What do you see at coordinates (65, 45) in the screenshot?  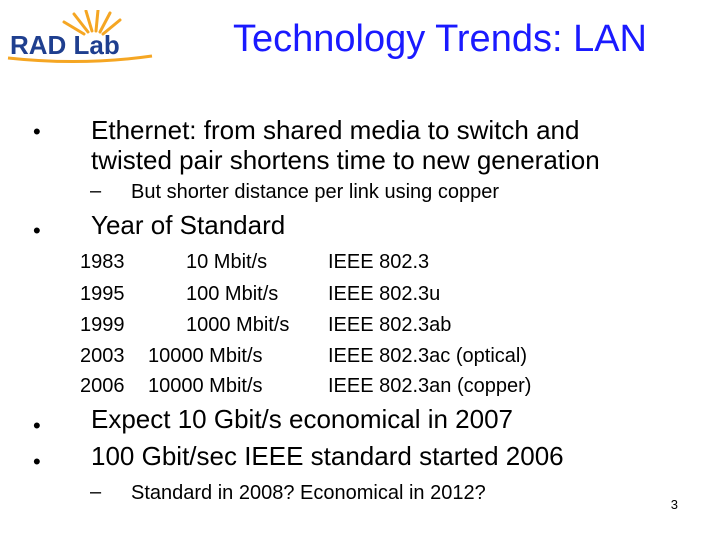 I see `logo-text: RAD Lab` at bounding box center [65, 45].